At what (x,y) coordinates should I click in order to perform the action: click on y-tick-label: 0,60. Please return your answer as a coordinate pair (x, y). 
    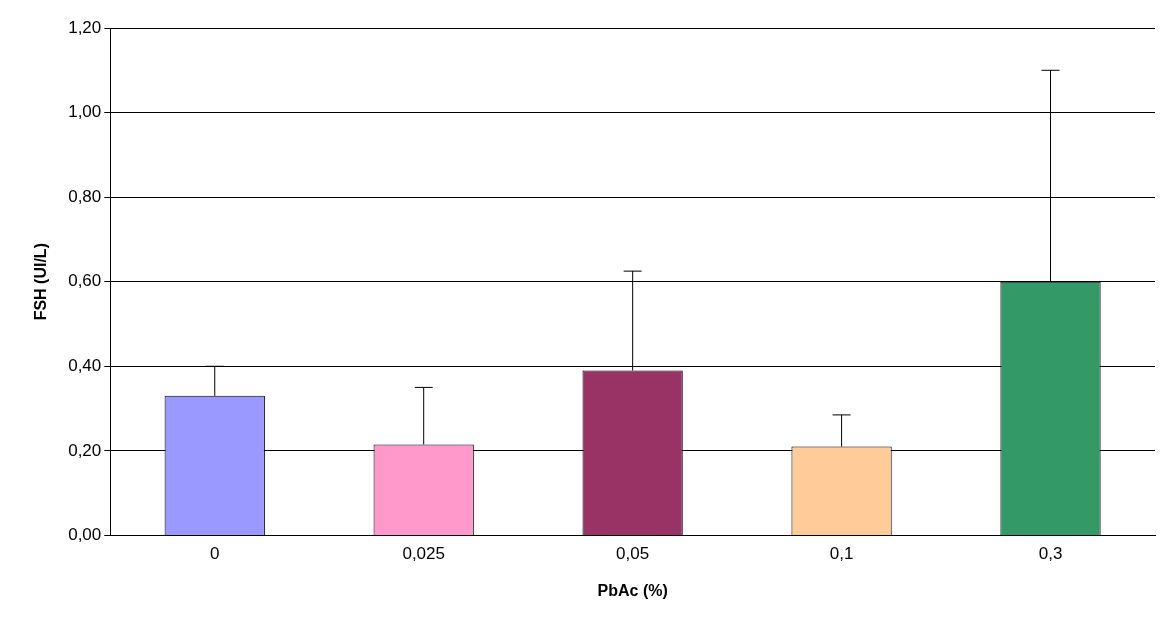
    Looking at the image, I should click on (85, 281).